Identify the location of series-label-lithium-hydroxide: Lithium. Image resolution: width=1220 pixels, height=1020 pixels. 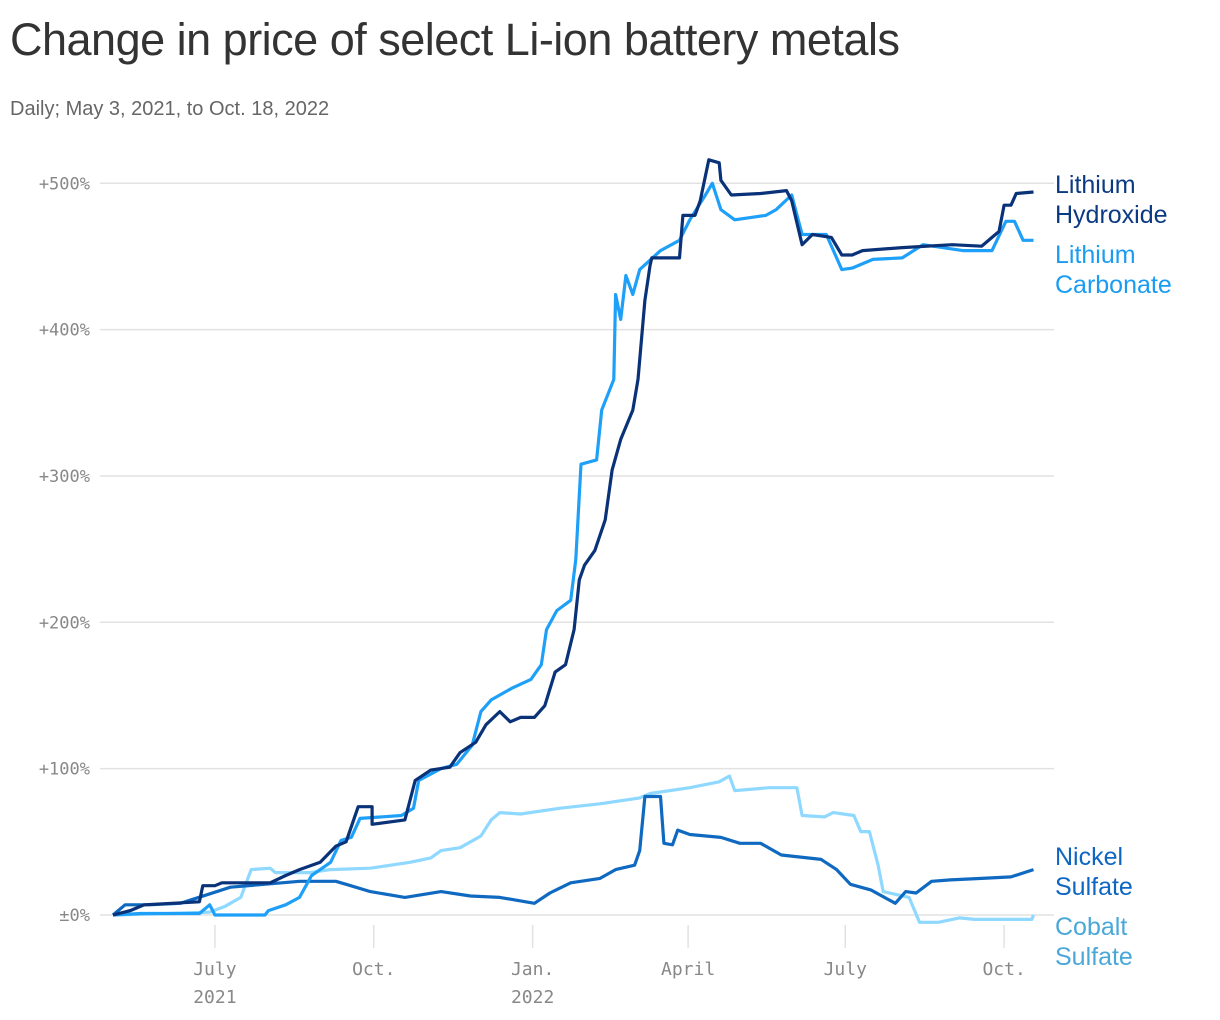
(1095, 185).